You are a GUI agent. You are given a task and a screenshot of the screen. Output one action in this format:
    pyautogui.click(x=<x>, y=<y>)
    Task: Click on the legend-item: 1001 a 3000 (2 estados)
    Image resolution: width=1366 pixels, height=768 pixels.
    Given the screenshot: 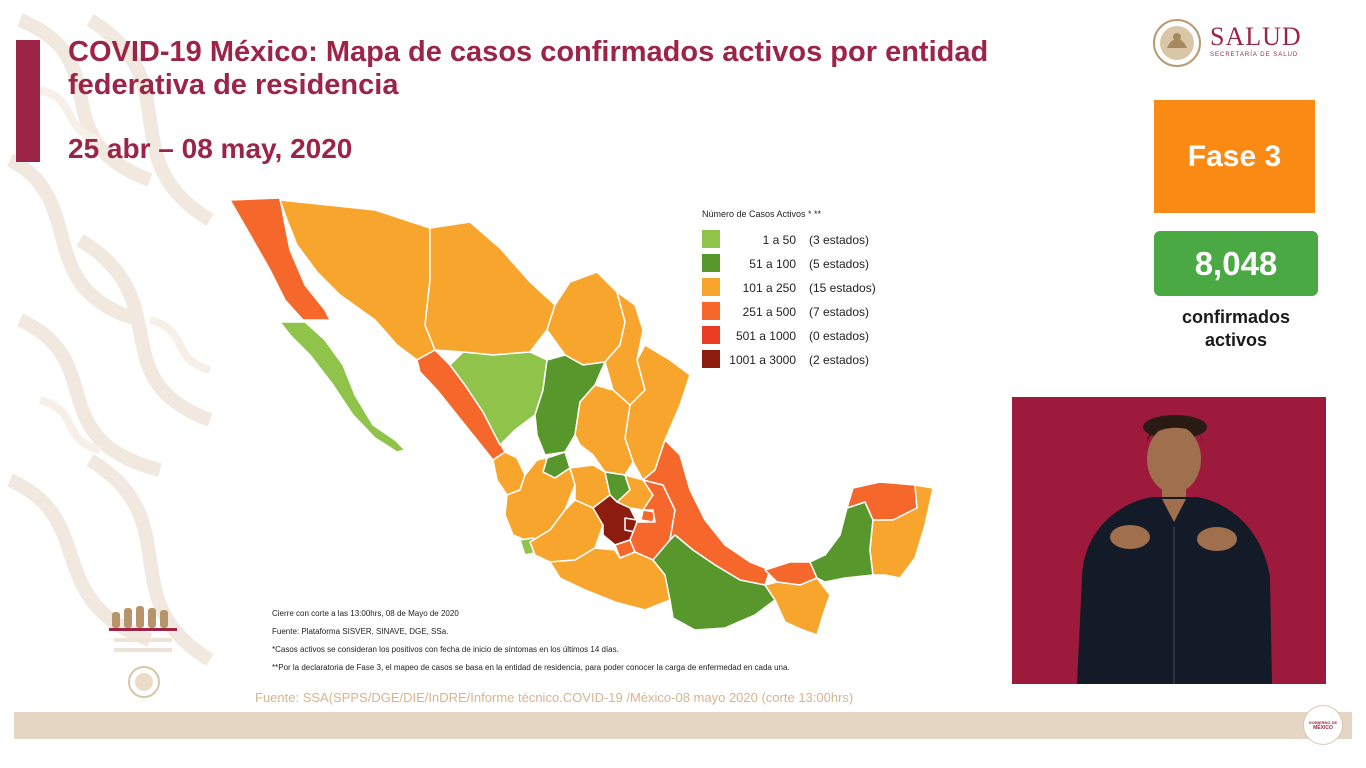 What is the action you would take?
    pyautogui.click(x=812, y=360)
    